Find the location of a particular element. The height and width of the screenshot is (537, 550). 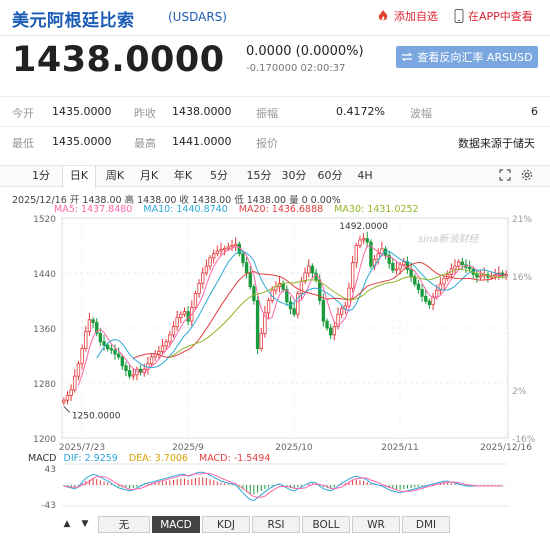

indicator-dmi: DMI is located at coordinates (426, 524).